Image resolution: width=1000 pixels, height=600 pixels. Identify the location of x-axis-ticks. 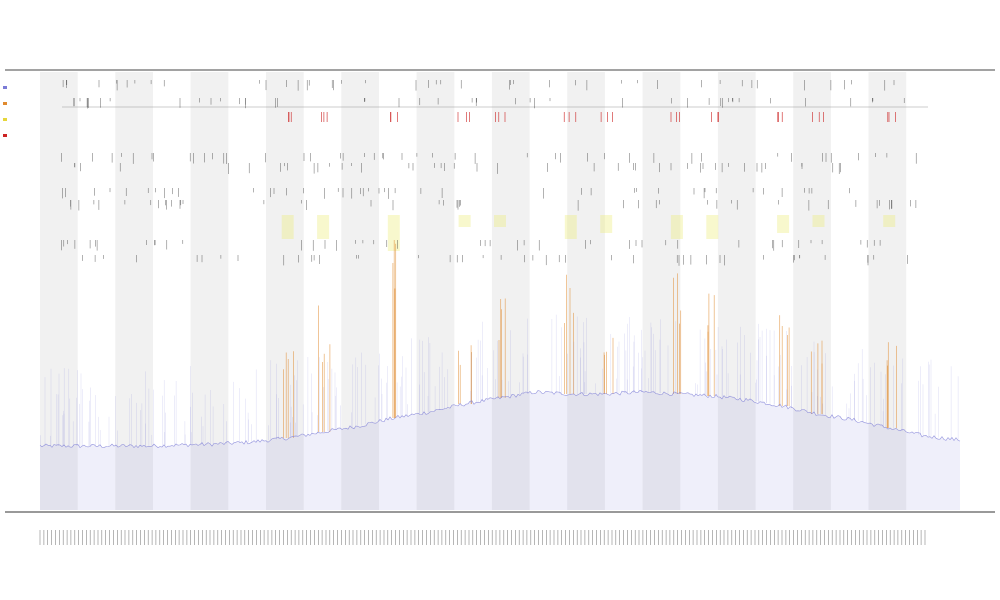
(482, 537).